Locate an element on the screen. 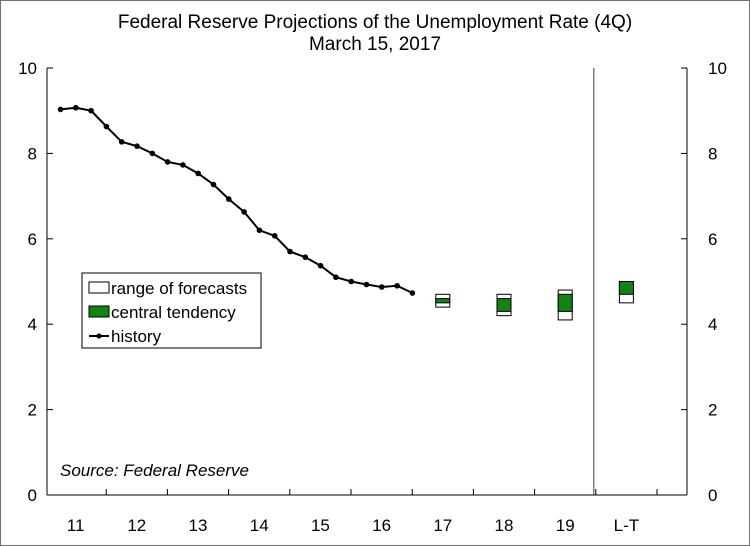 The image size is (750, 546). chart-subtitle: March 15, 2017 is located at coordinates (375, 44).